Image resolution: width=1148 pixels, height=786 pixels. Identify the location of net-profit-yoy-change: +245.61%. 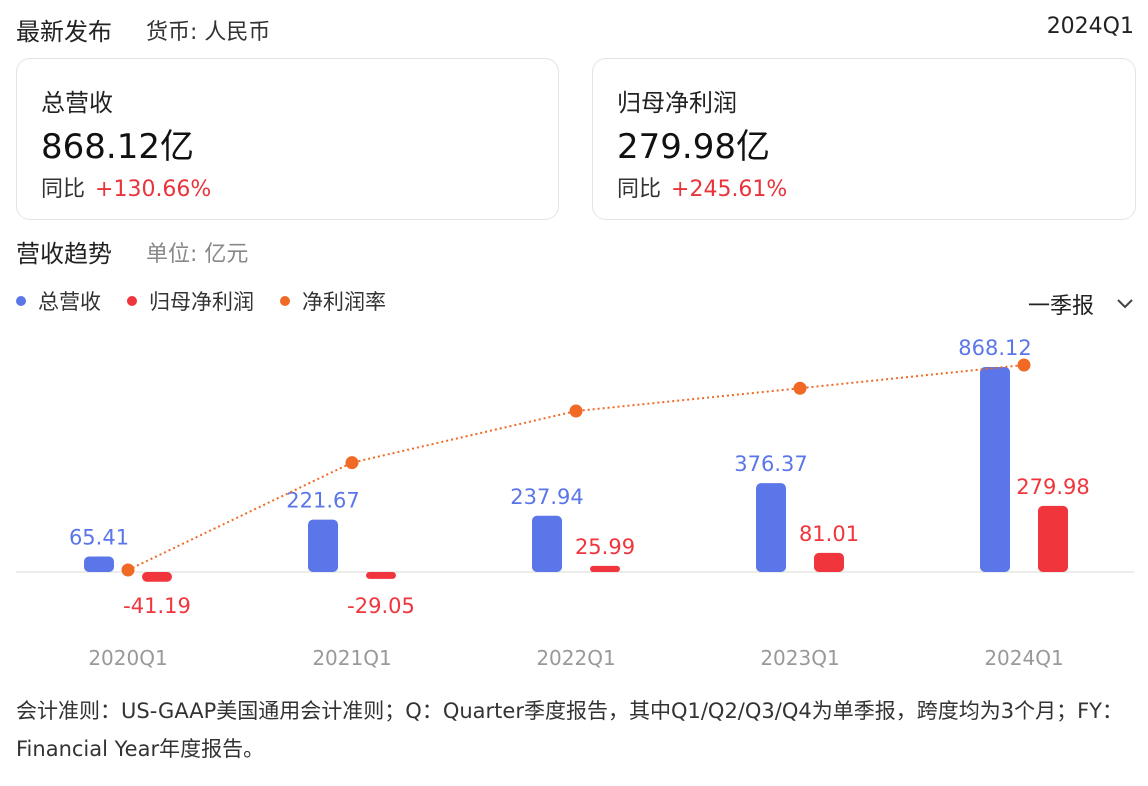
(729, 189).